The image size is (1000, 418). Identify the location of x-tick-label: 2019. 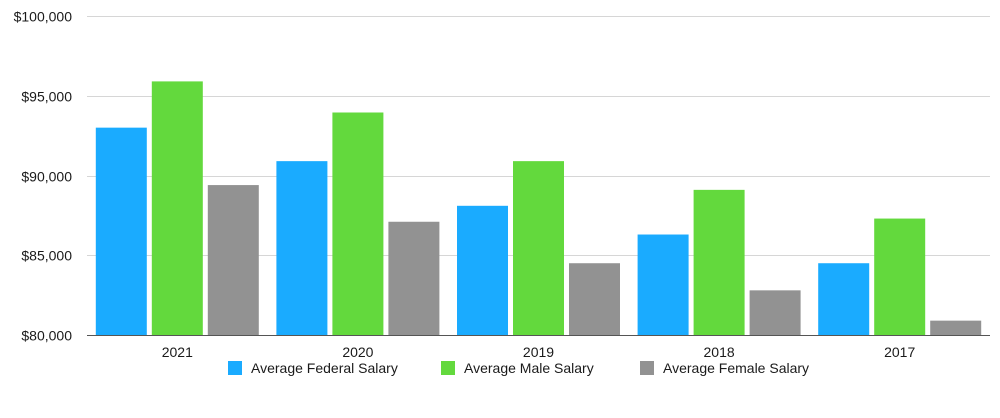
(538, 352).